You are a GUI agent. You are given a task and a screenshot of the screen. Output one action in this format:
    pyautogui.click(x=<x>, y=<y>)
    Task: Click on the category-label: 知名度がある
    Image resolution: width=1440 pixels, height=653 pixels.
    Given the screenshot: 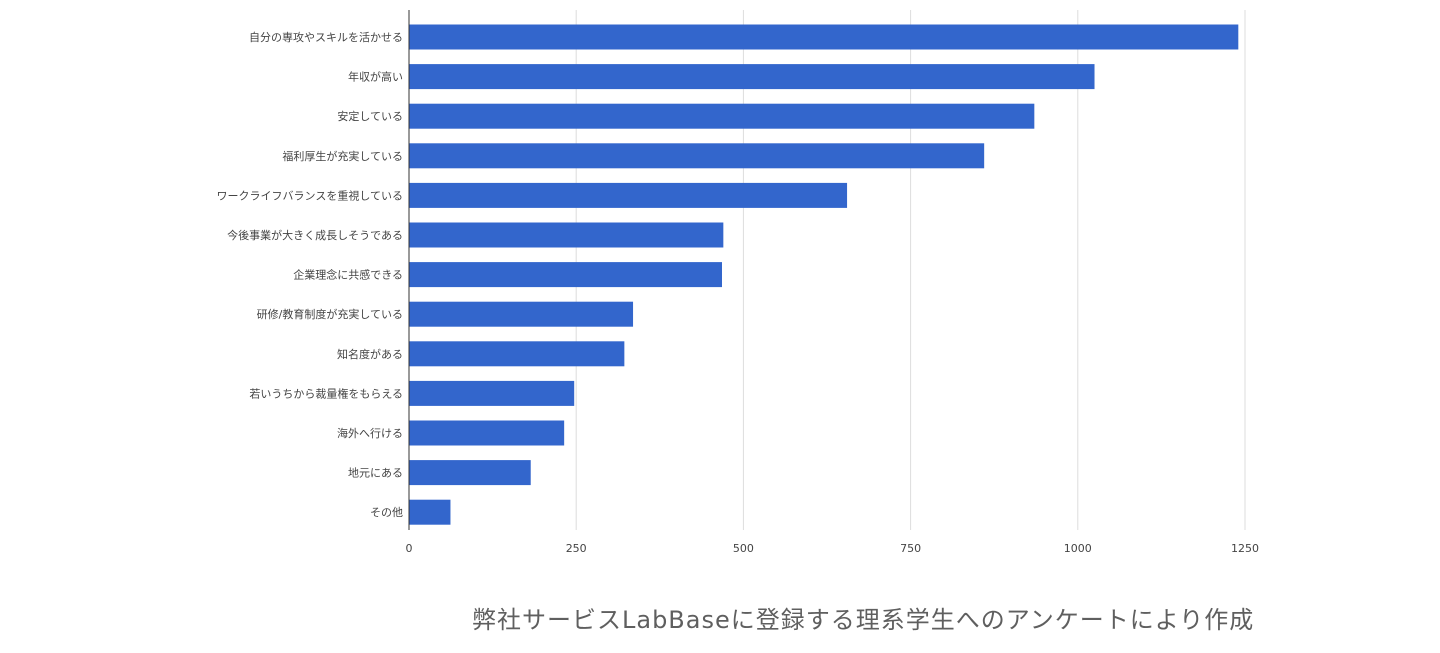 What is the action you would take?
    pyautogui.click(x=370, y=354)
    